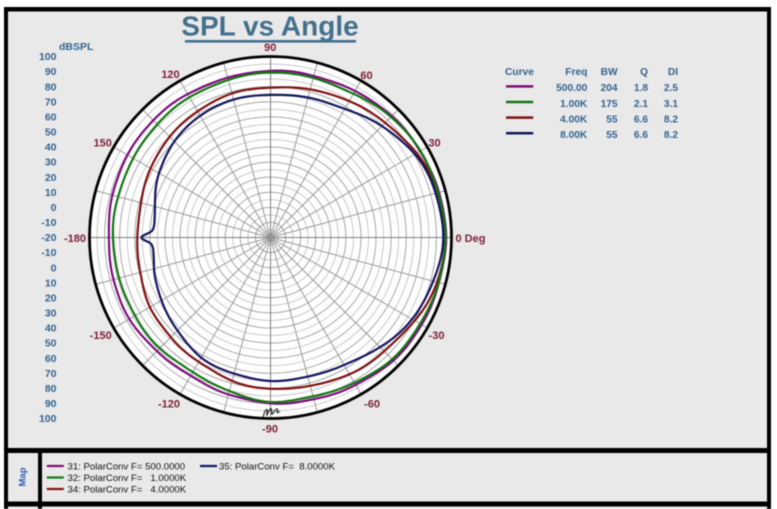 Image resolution: width=777 pixels, height=509 pixels. Describe the element at coordinates (269, 25) in the screenshot. I see `svg-text: SPL vs Angle` at that location.